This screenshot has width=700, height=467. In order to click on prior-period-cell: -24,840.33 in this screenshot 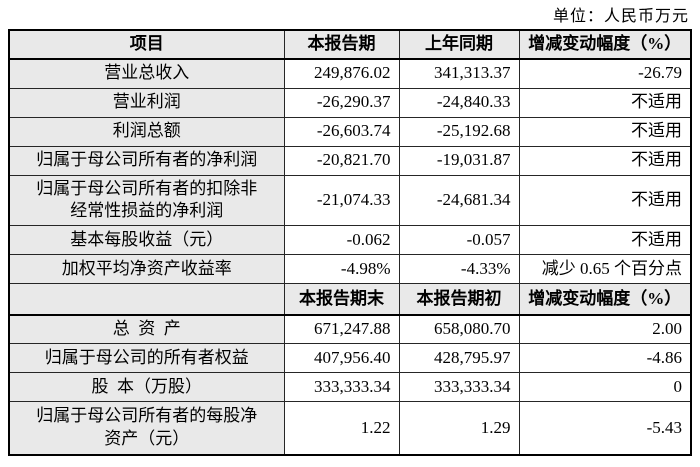, I will do `click(459, 102)`.